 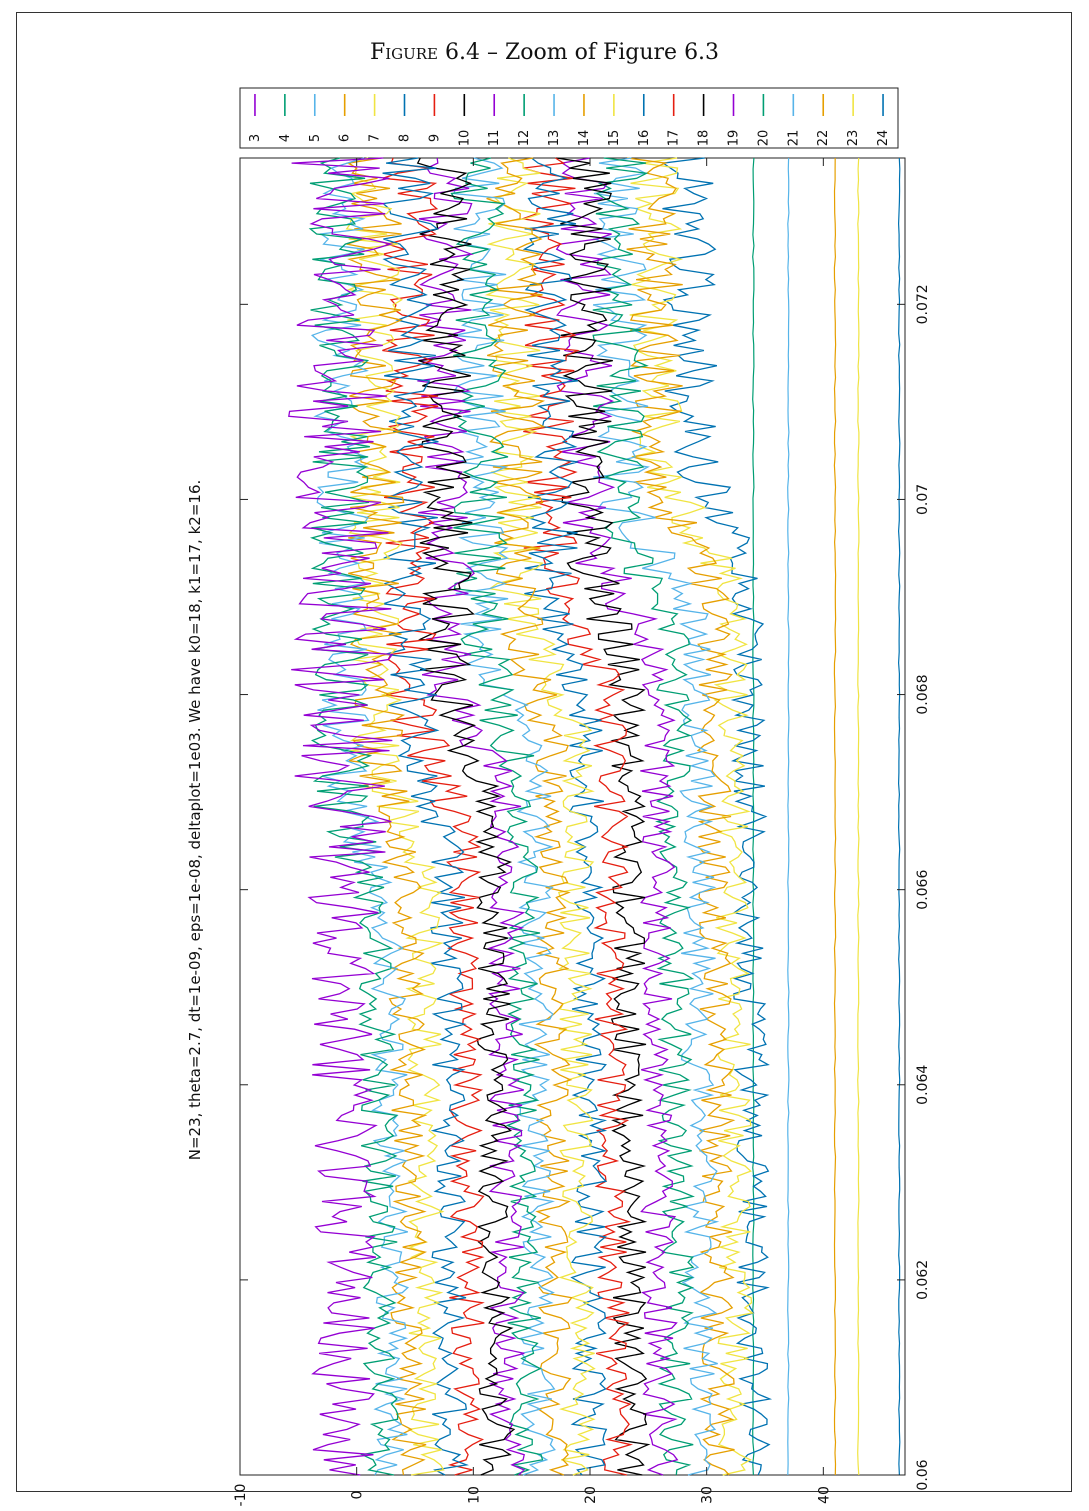 What do you see at coordinates (569, 118) in the screenshot?
I see `legend-box` at bounding box center [569, 118].